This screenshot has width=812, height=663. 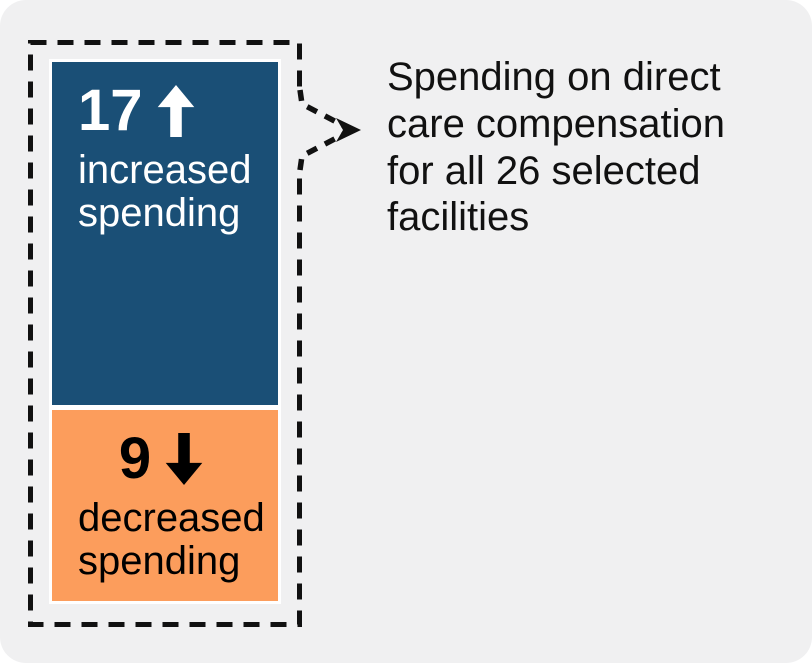 I want to click on decreased-label: decreased spending, so click(x=171, y=540).